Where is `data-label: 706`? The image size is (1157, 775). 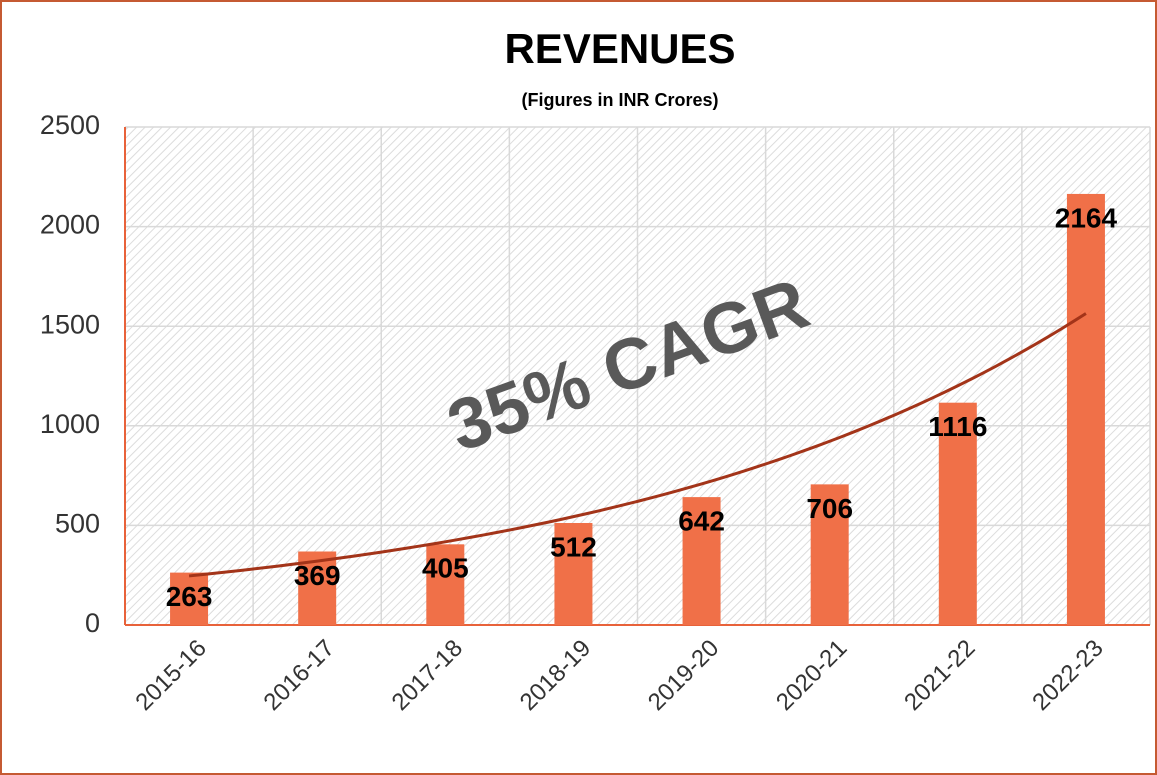 data-label: 706 is located at coordinates (829, 508).